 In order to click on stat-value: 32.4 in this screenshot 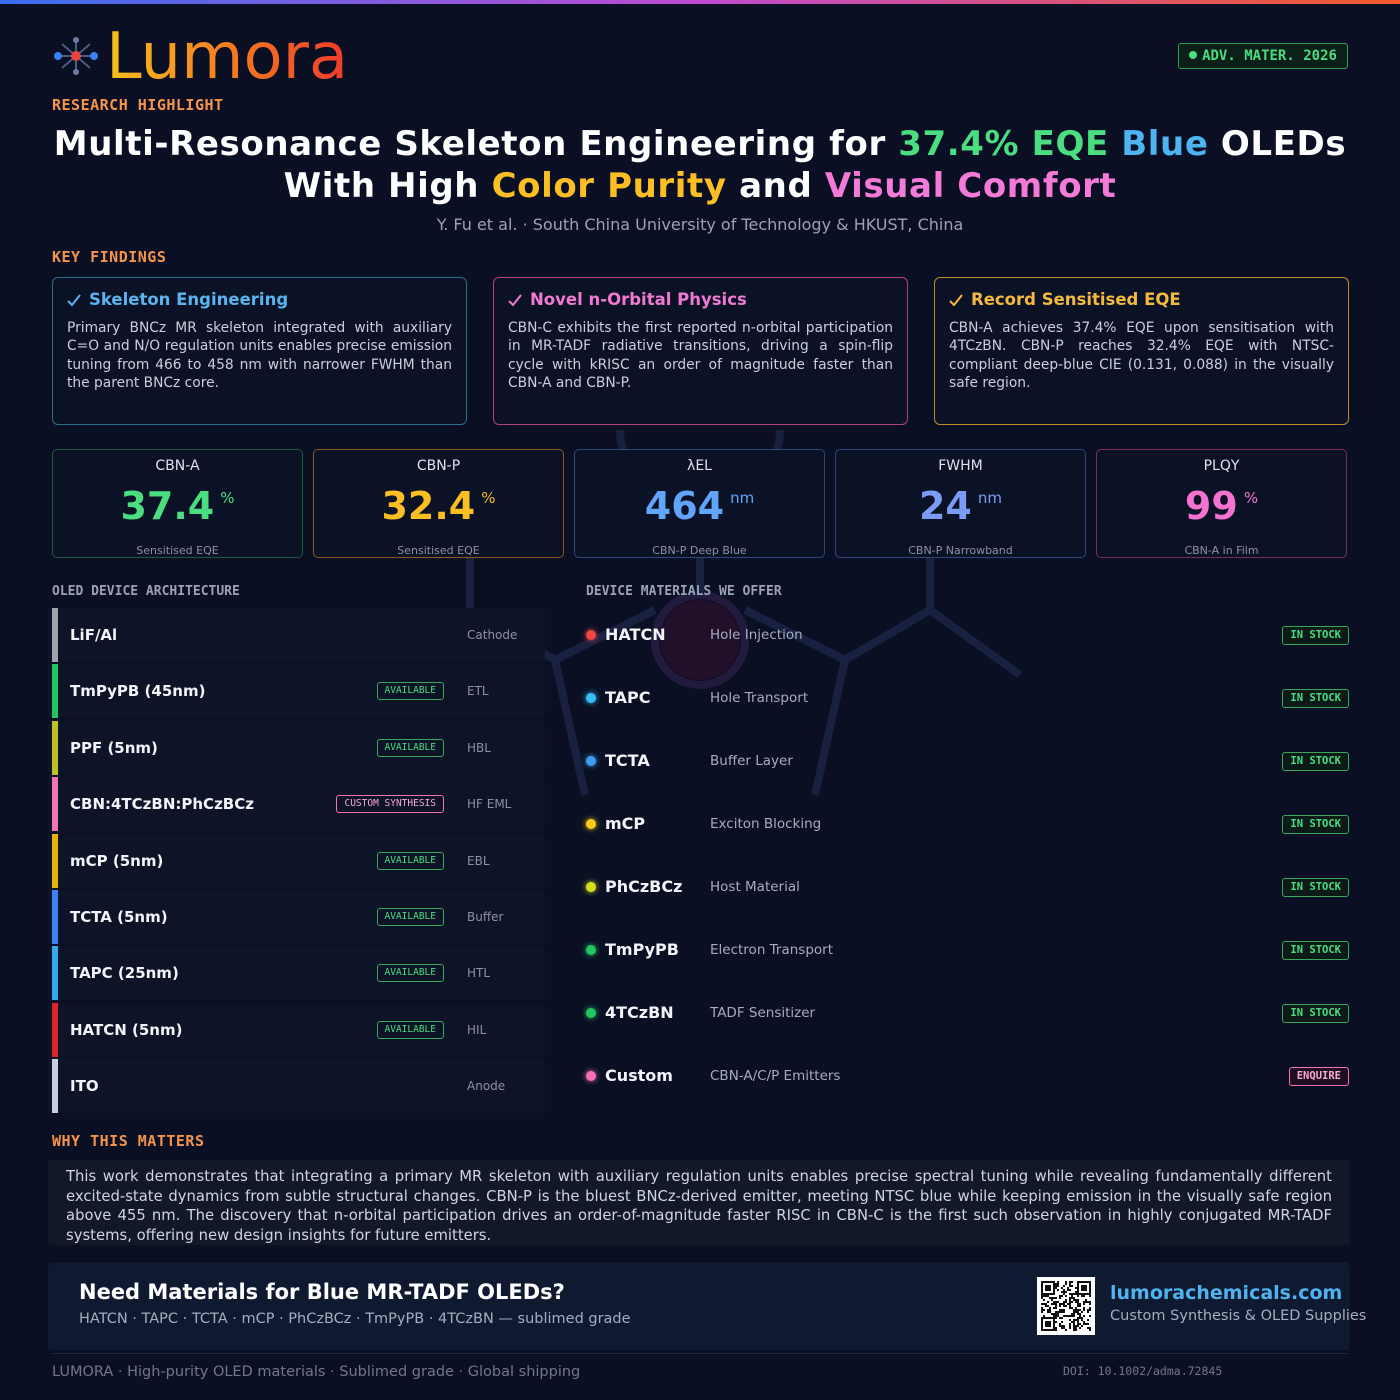, I will do `click(428, 506)`.